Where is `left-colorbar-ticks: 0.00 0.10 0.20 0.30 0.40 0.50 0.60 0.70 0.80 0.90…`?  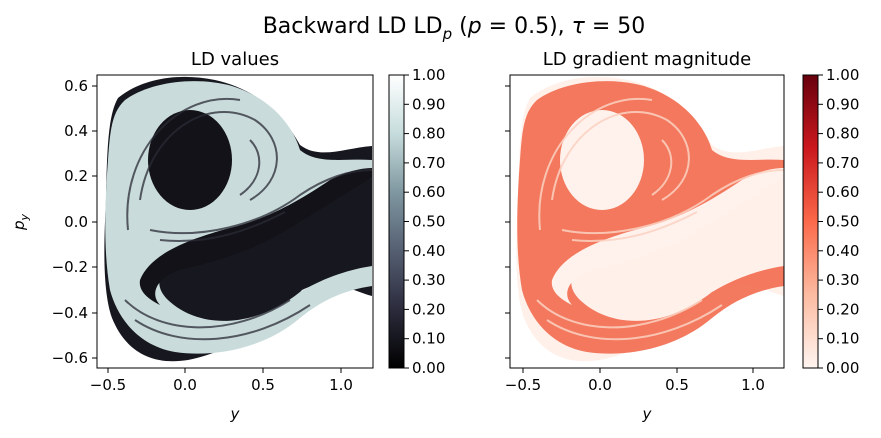 left-colorbar-ticks: 0.00 0.10 0.20 0.30 0.40 0.50 0.60 0.70 0.80 0.90… is located at coordinates (424, 221).